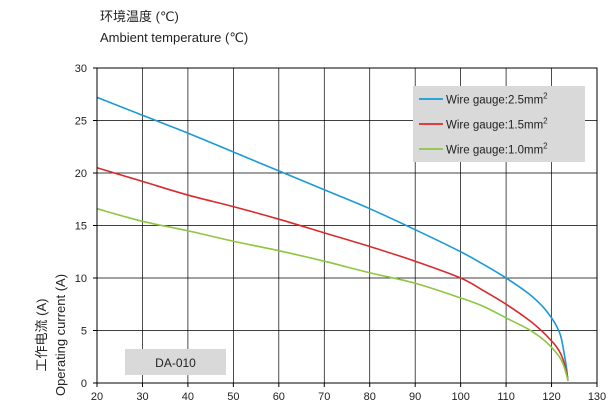 The width and height of the screenshot is (609, 418). Describe the element at coordinates (188, 397) in the screenshot. I see `x-tick-label: 40` at that location.